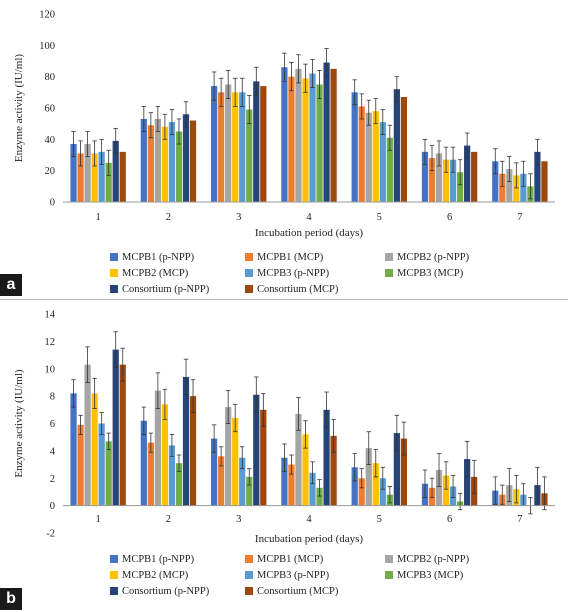 Image resolution: width=568 pixels, height=612 pixels. What do you see at coordinates (290, 257) in the screenshot?
I see `chart-a-legend-label: MCPB1 (MCP)` at bounding box center [290, 257].